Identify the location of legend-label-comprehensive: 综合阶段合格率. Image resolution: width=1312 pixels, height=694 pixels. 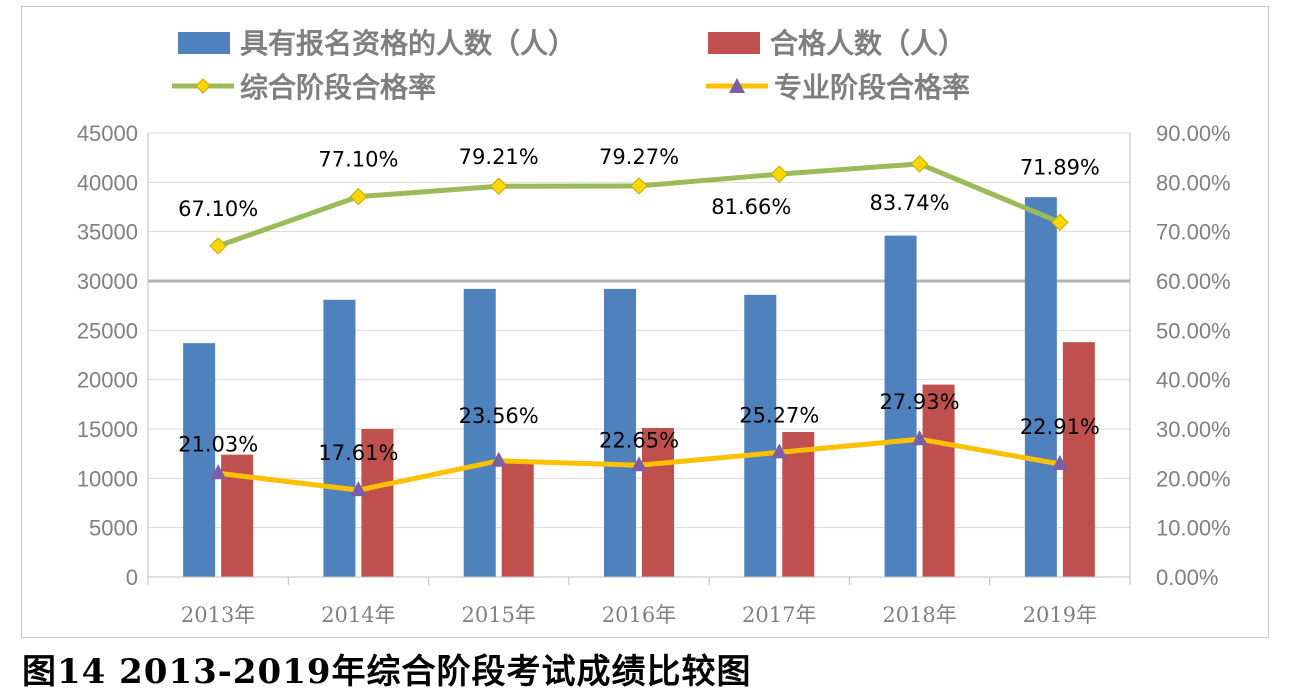
(338, 87).